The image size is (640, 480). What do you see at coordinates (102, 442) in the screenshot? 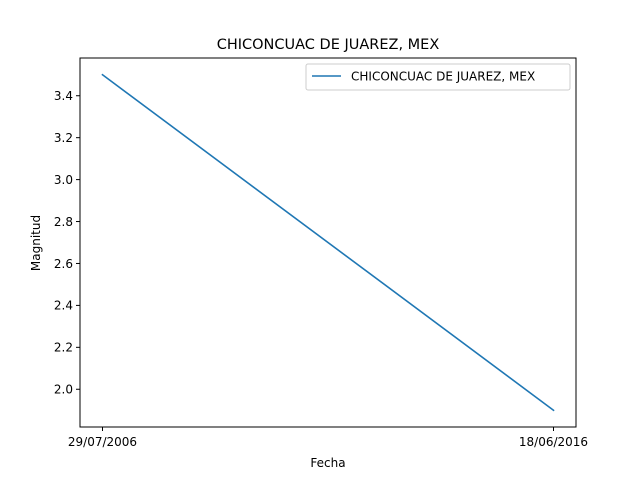
I see `x-tick-label: 29/07/2006` at bounding box center [102, 442].